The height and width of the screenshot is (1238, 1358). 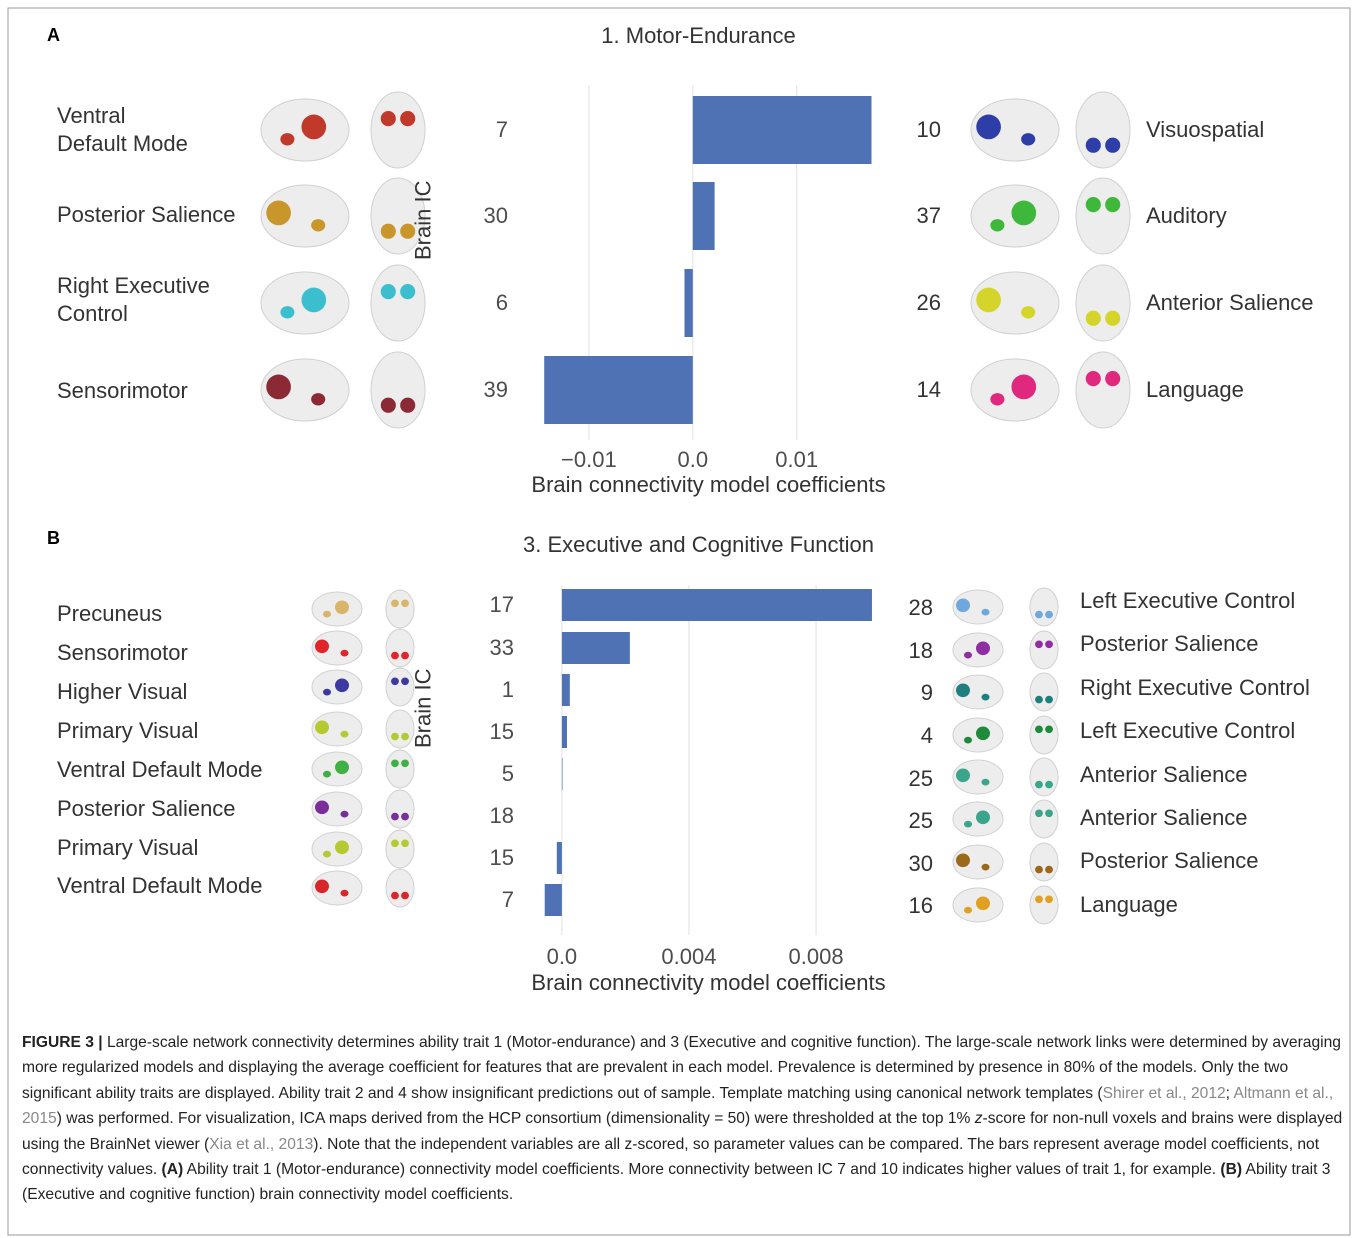 What do you see at coordinates (678, 1106) in the screenshot?
I see `citation-link: Altmann et al., 2015` at bounding box center [678, 1106].